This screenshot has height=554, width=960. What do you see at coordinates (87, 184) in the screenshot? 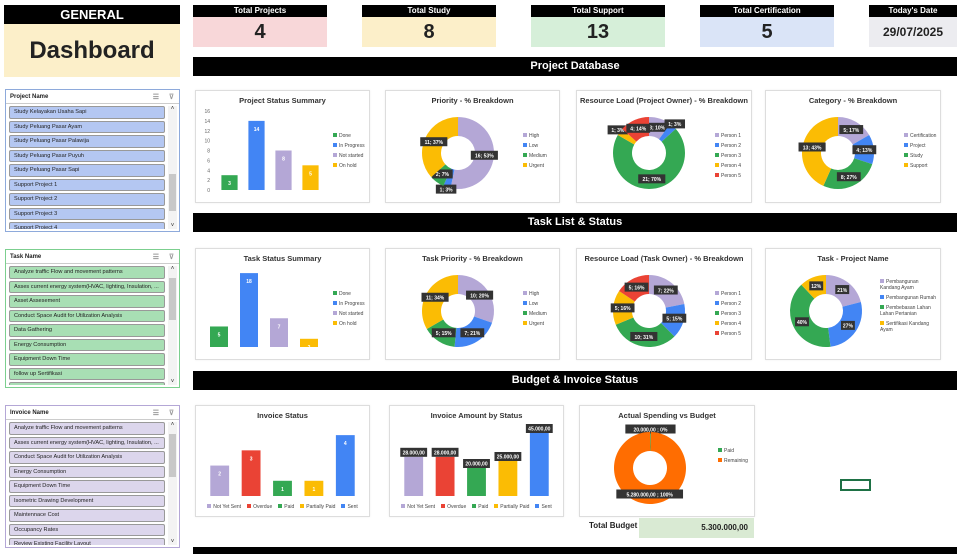
I see `slicer-item: Support Project 1` at bounding box center [87, 184].